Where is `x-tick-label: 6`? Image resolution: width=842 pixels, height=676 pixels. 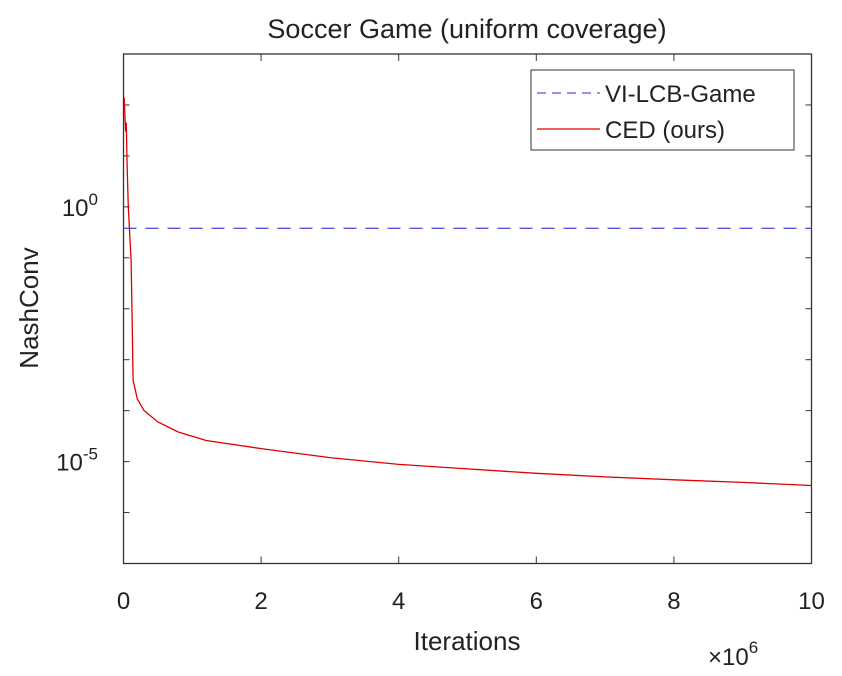
x-tick-label: 6 is located at coordinates (536, 601).